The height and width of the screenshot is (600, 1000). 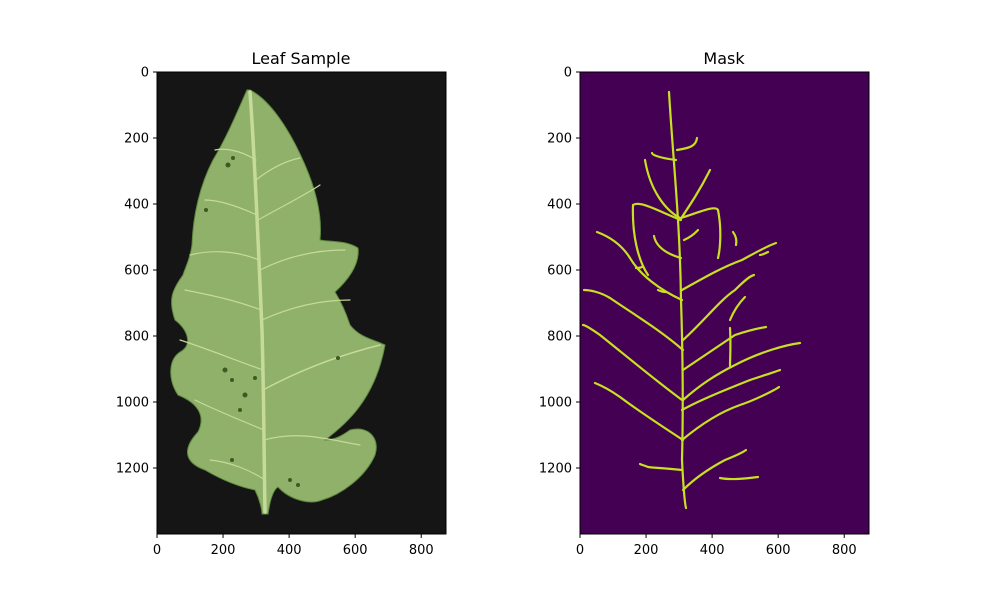 I want to click on leaf-spots, so click(x=272, y=321).